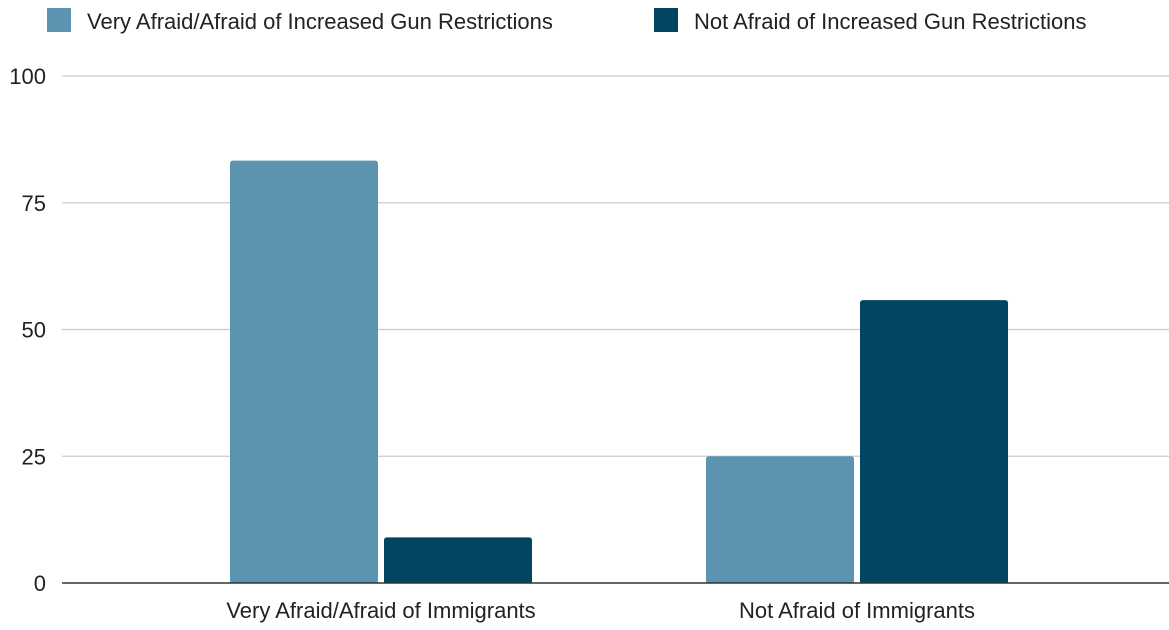  Describe the element at coordinates (857, 610) in the screenshot. I see `x-category-label-2: Not Afraid of Immigrants` at that location.